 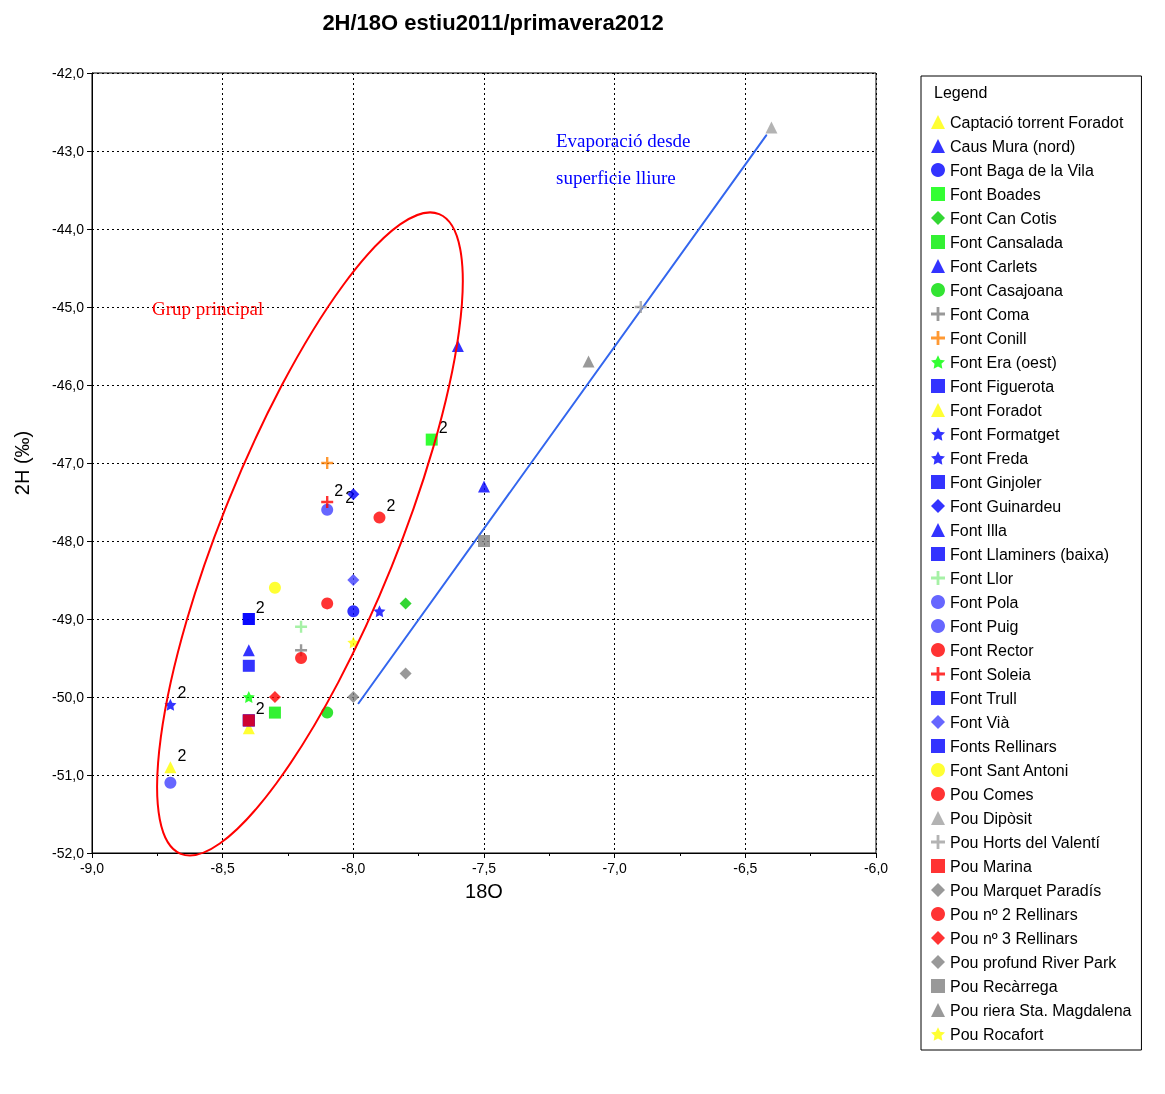 What do you see at coordinates (68, 619) in the screenshot?
I see `y-tick-label: -49,0` at bounding box center [68, 619].